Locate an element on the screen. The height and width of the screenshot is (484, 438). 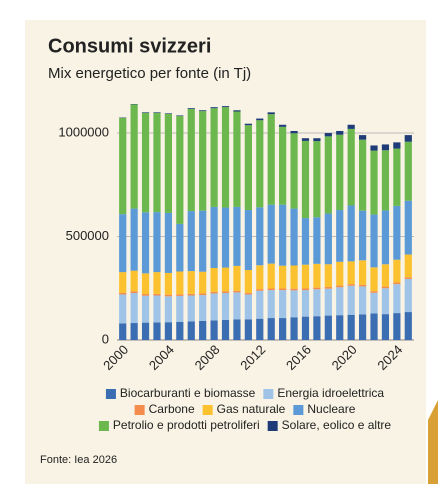
y-tick-label: 0 is located at coordinates (105, 338).